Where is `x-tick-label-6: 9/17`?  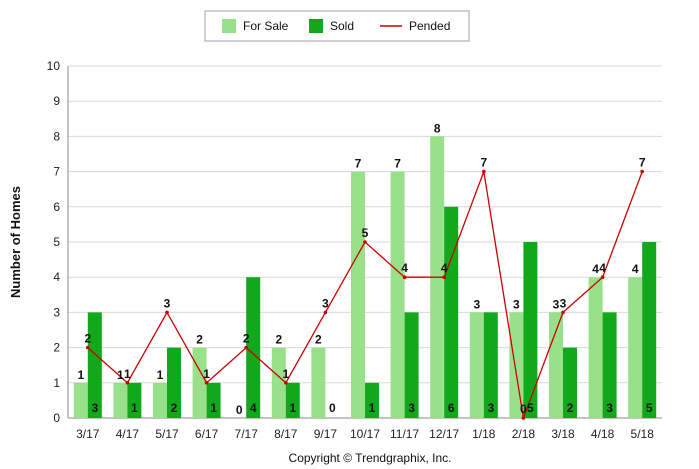 x-tick-label-6: 9/17 is located at coordinates (326, 434).